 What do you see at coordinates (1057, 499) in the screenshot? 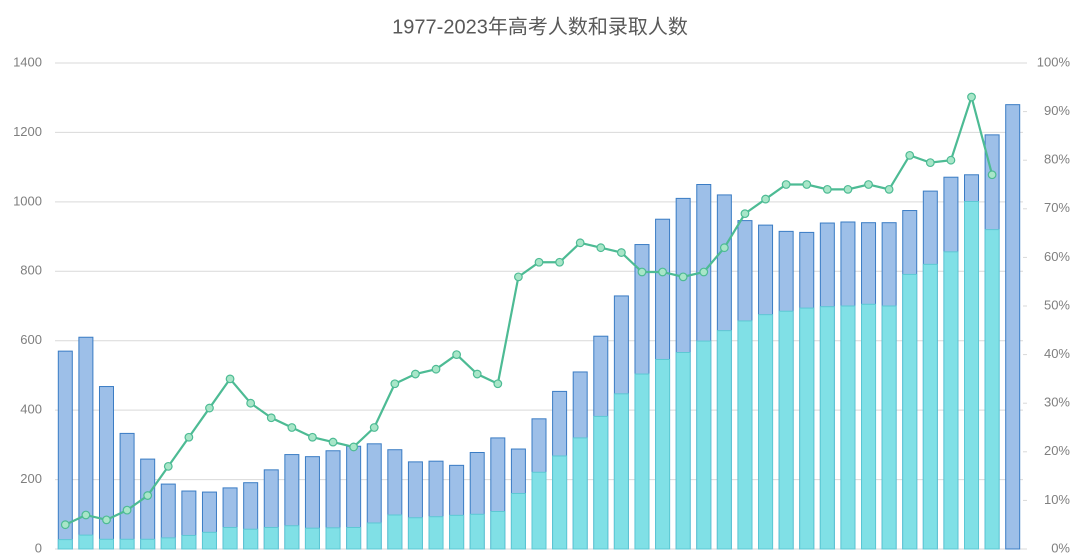
I see `y2-tick-label: 10%` at bounding box center [1057, 499].